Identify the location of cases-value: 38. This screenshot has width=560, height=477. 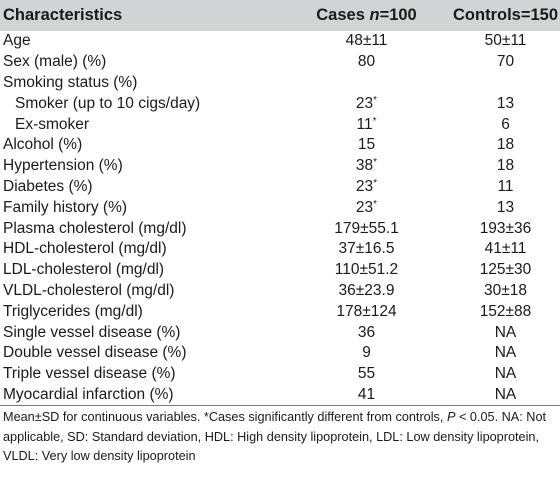
(364, 166).